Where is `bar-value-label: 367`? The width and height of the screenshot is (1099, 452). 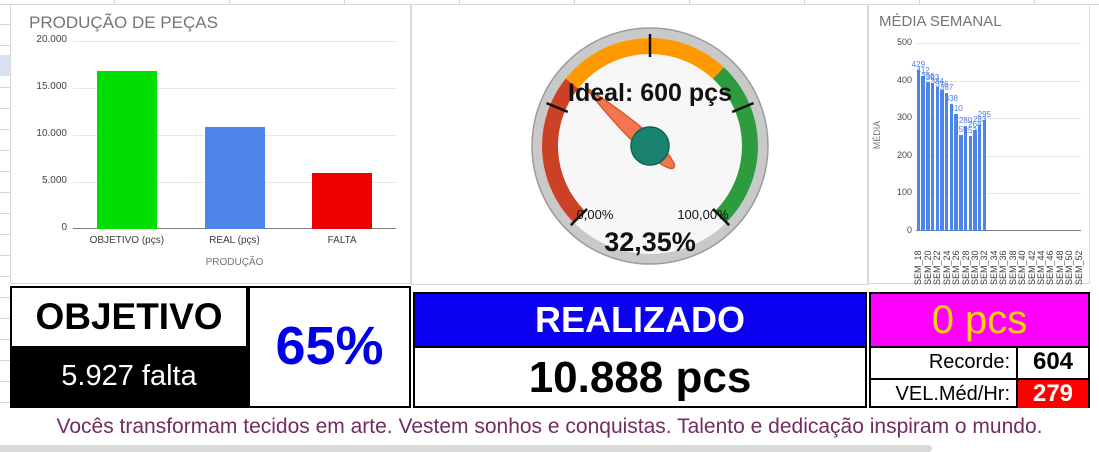 bar-value-label: 367 is located at coordinates (946, 87).